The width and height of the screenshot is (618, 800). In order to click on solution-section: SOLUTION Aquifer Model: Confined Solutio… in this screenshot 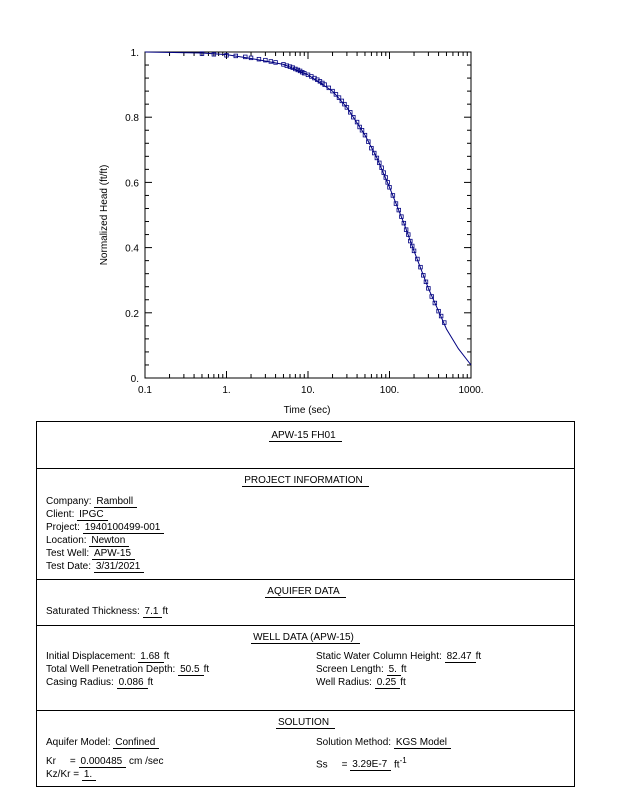, I will do `click(305, 748)`.